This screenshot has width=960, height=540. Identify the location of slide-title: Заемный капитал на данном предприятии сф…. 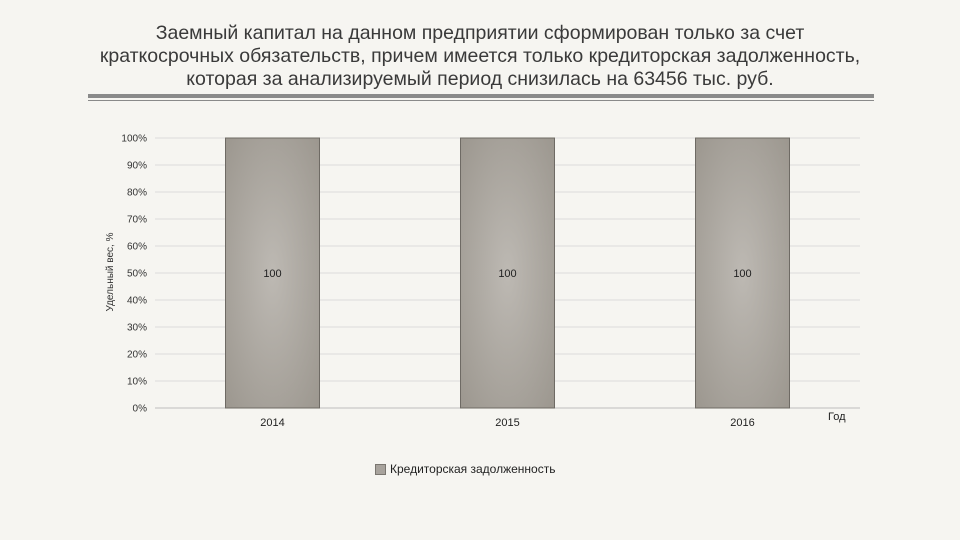
(480, 56).